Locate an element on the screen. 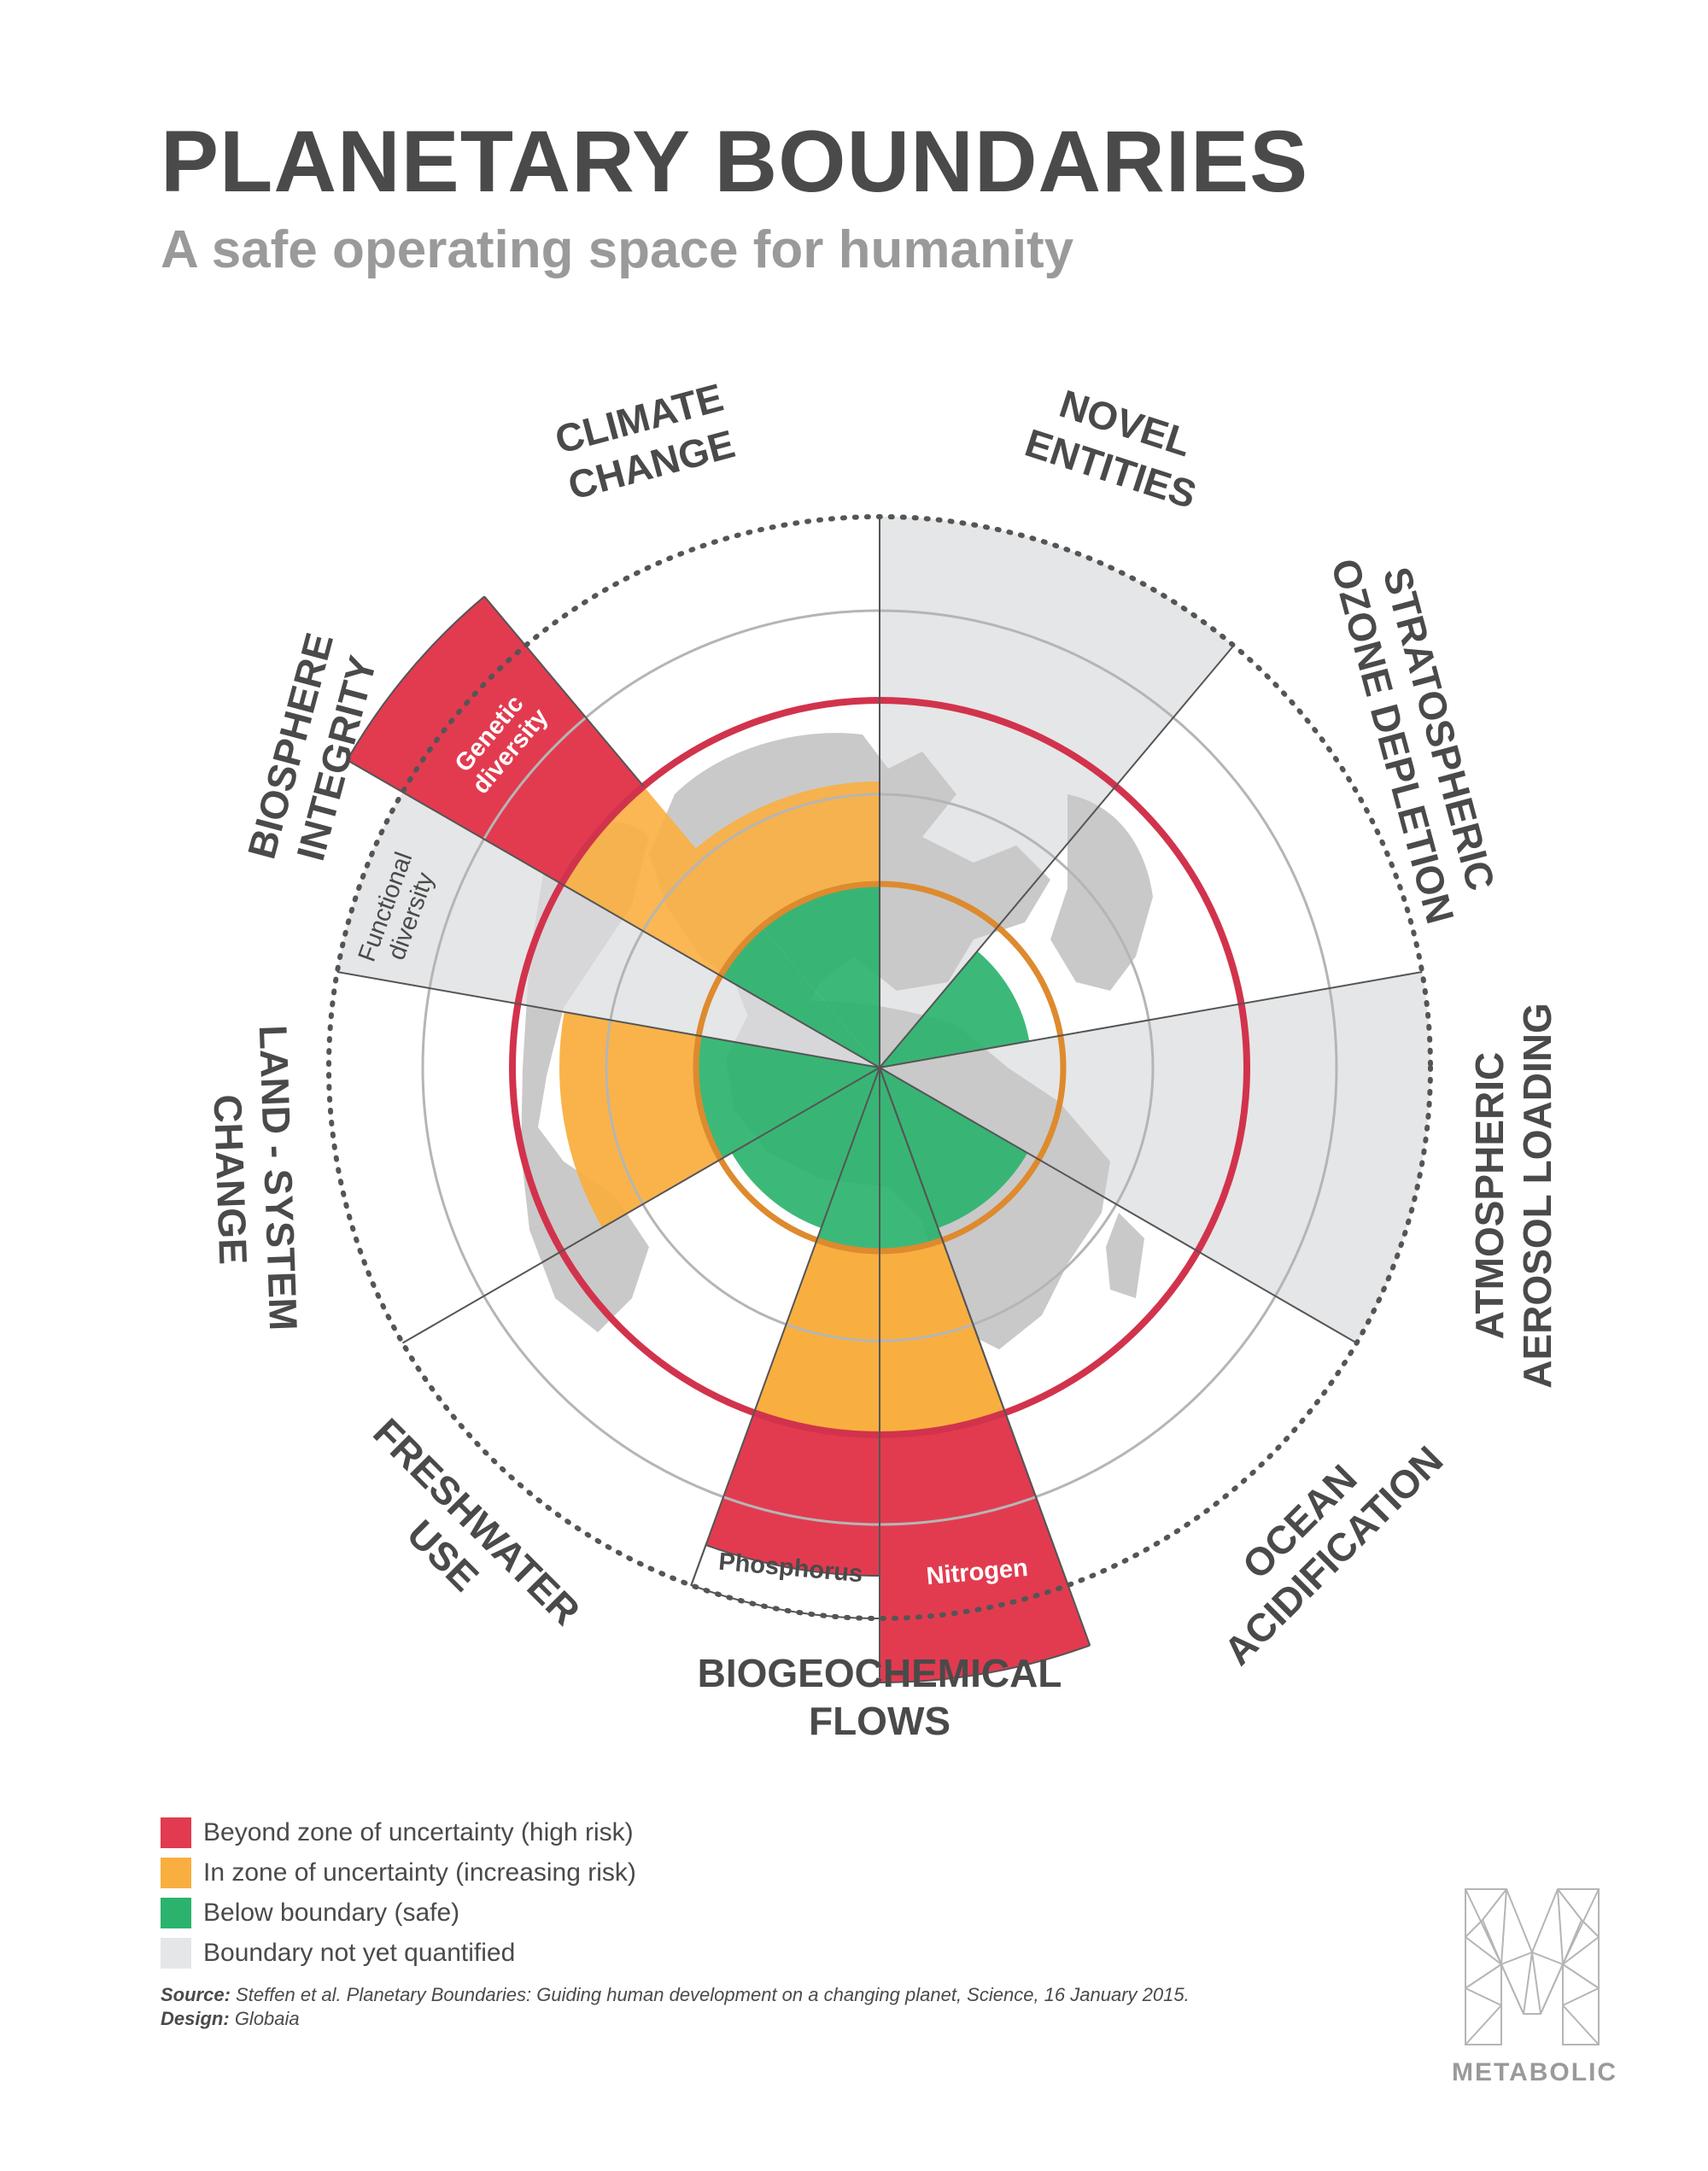 This screenshot has width=1708, height=2171. continent-asia is located at coordinates (1101, 892).